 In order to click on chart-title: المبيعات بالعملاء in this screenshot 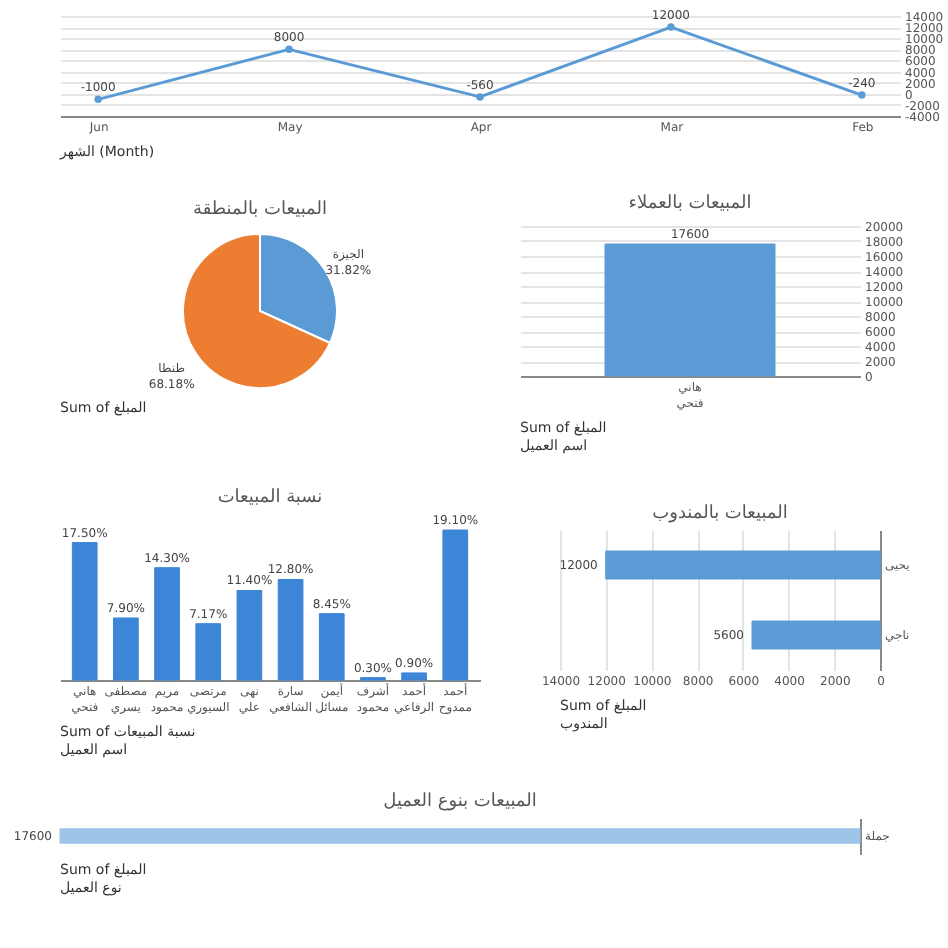, I will do `click(690, 204)`.